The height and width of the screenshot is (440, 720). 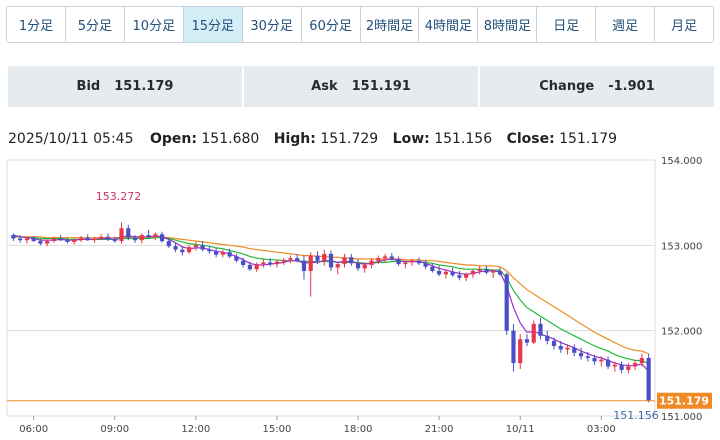 I want to click on high-value: 151.729, so click(x=349, y=139).